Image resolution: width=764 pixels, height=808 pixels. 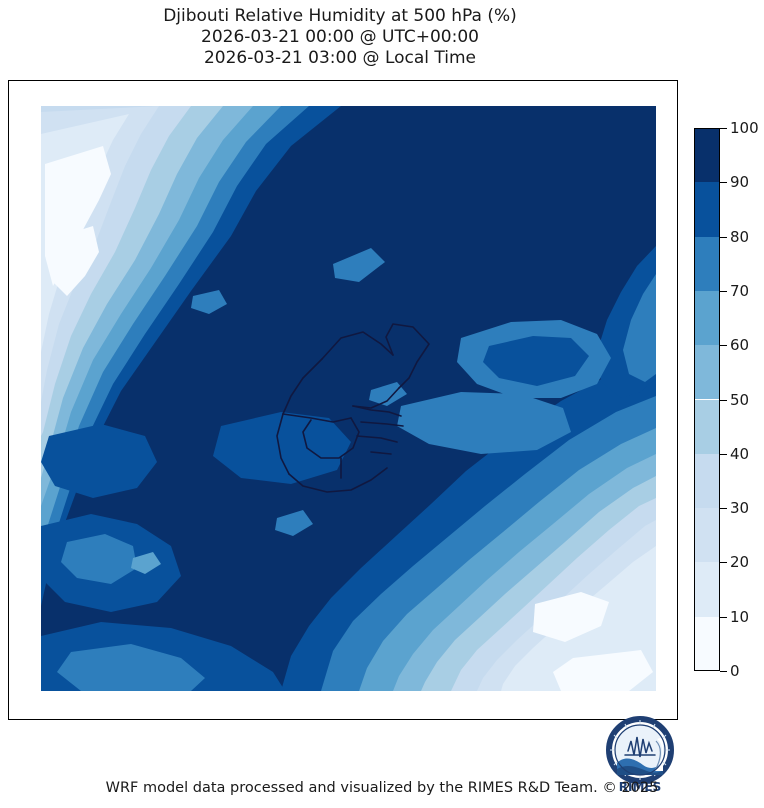 What do you see at coordinates (603, 670) in the screenshot?
I see `band-0-10-se-b` at bounding box center [603, 670].